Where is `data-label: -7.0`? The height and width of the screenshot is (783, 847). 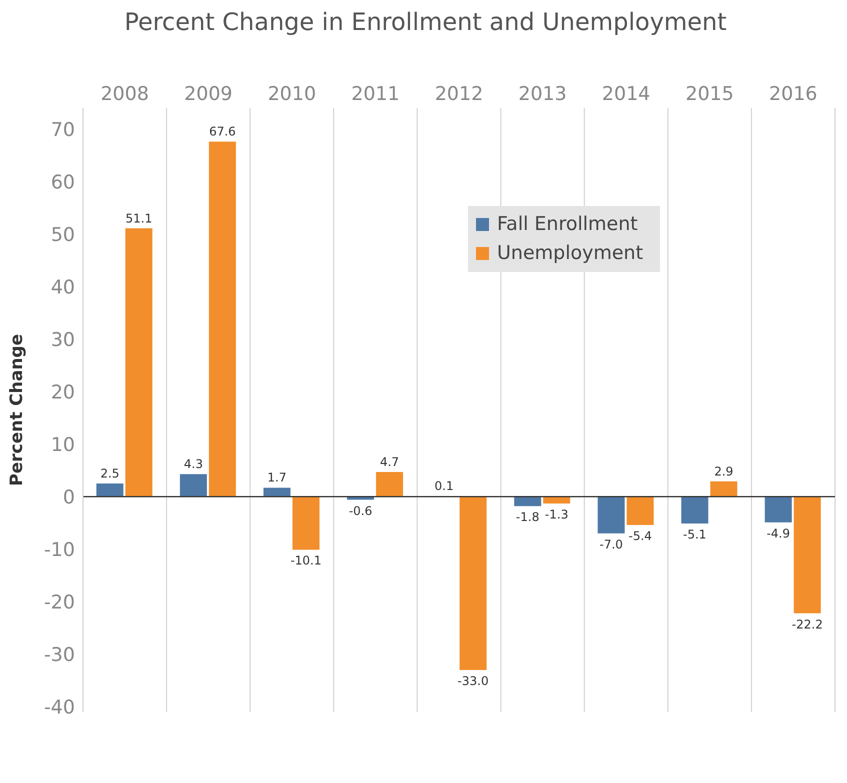 data-label: -7.0 is located at coordinates (611, 544).